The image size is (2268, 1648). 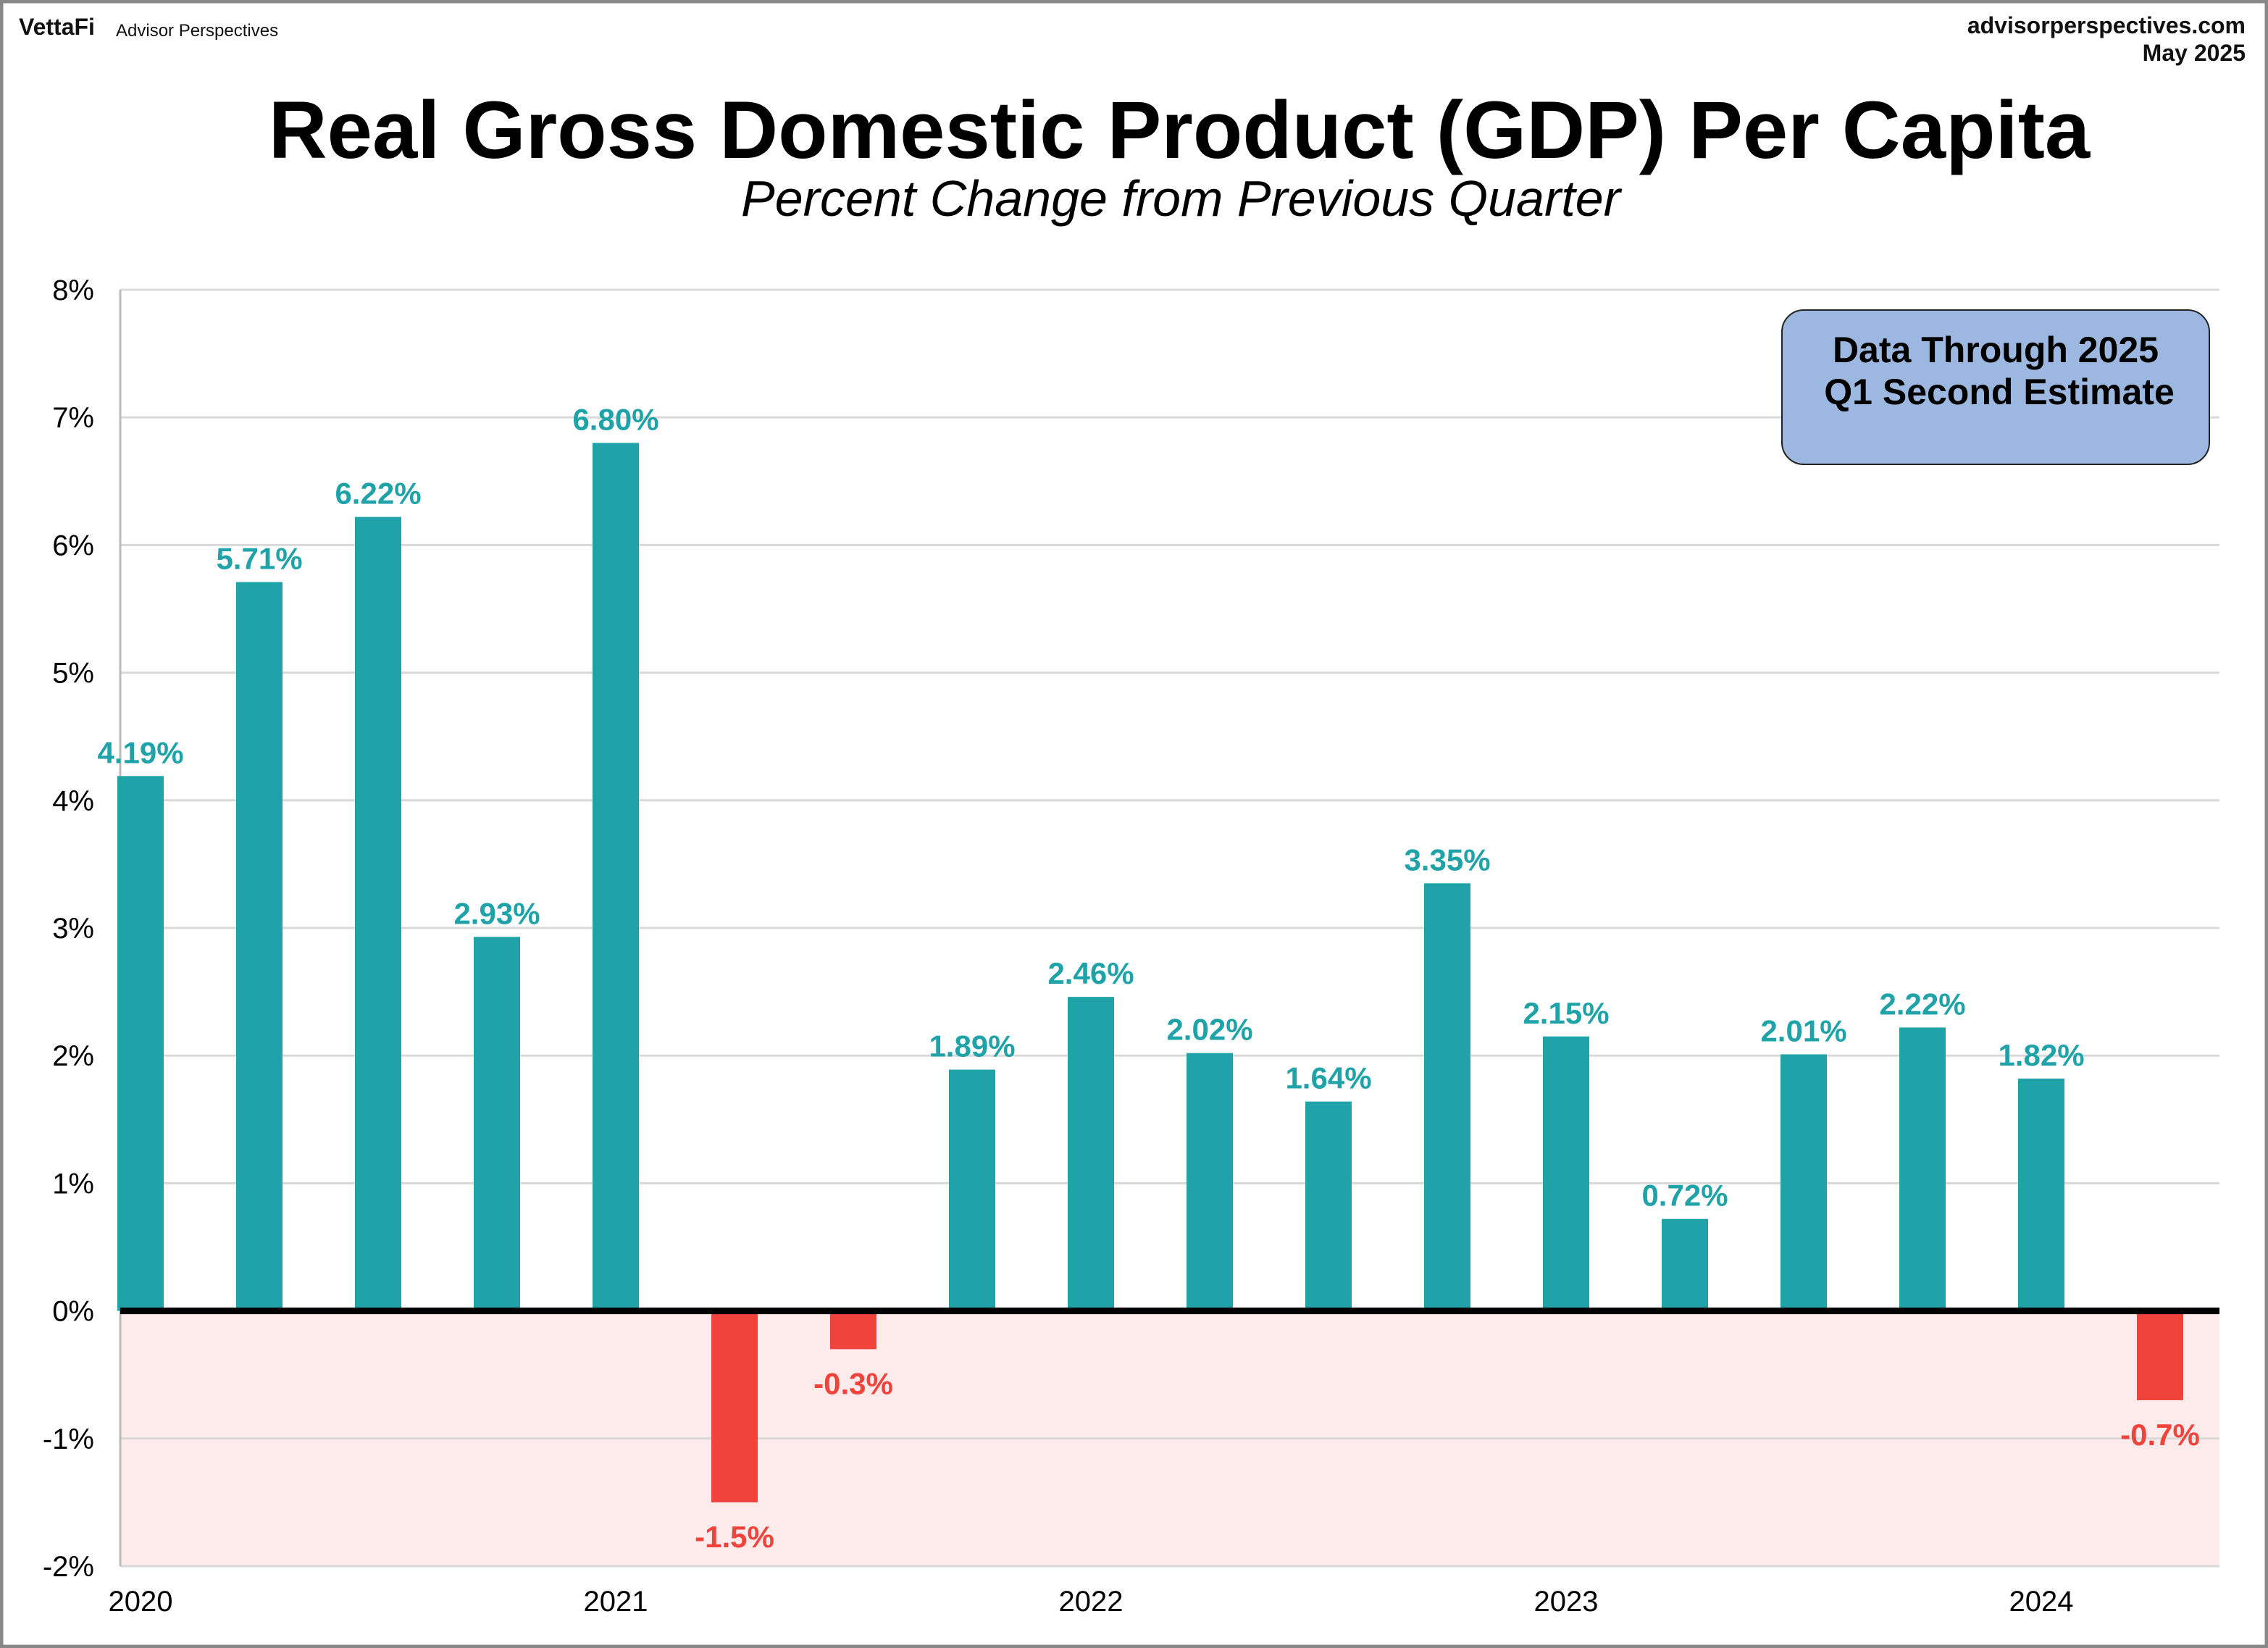 What do you see at coordinates (1209, 1030) in the screenshot?
I see `bar-value-label: 2.02%` at bounding box center [1209, 1030].